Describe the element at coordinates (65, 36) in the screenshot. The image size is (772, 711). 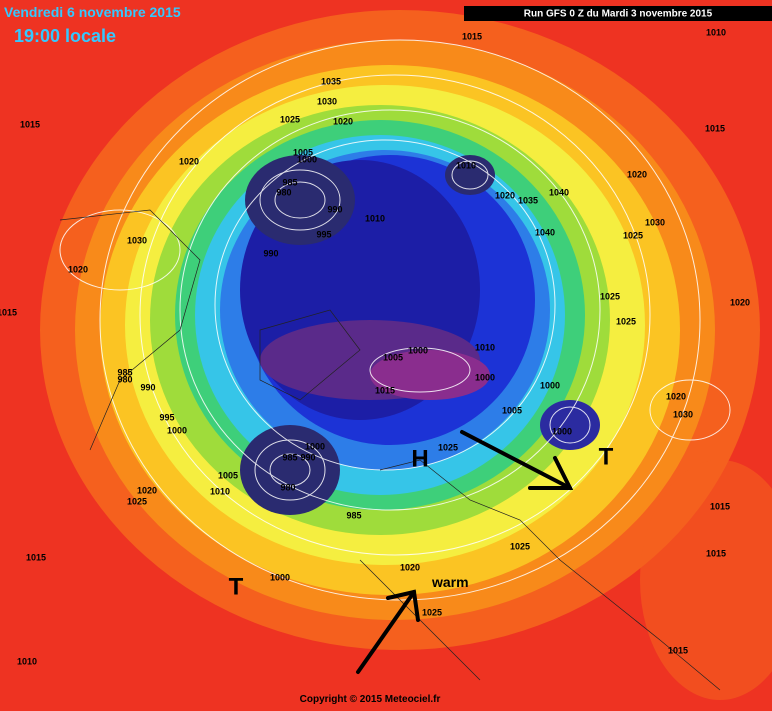
I see `time: 19:00 locale` at that location.